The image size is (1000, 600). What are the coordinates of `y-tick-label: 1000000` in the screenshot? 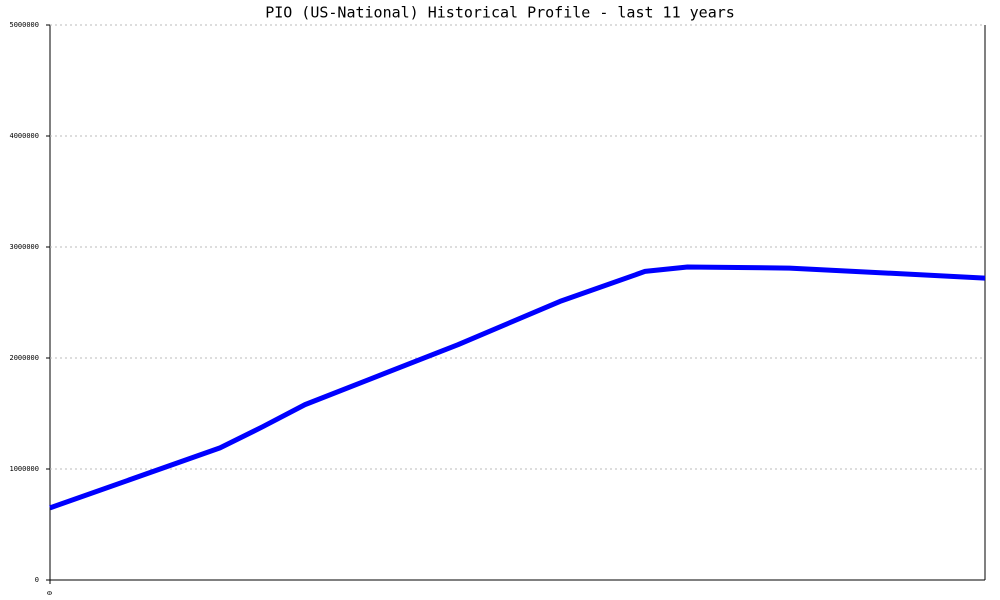 It's located at (24, 469).